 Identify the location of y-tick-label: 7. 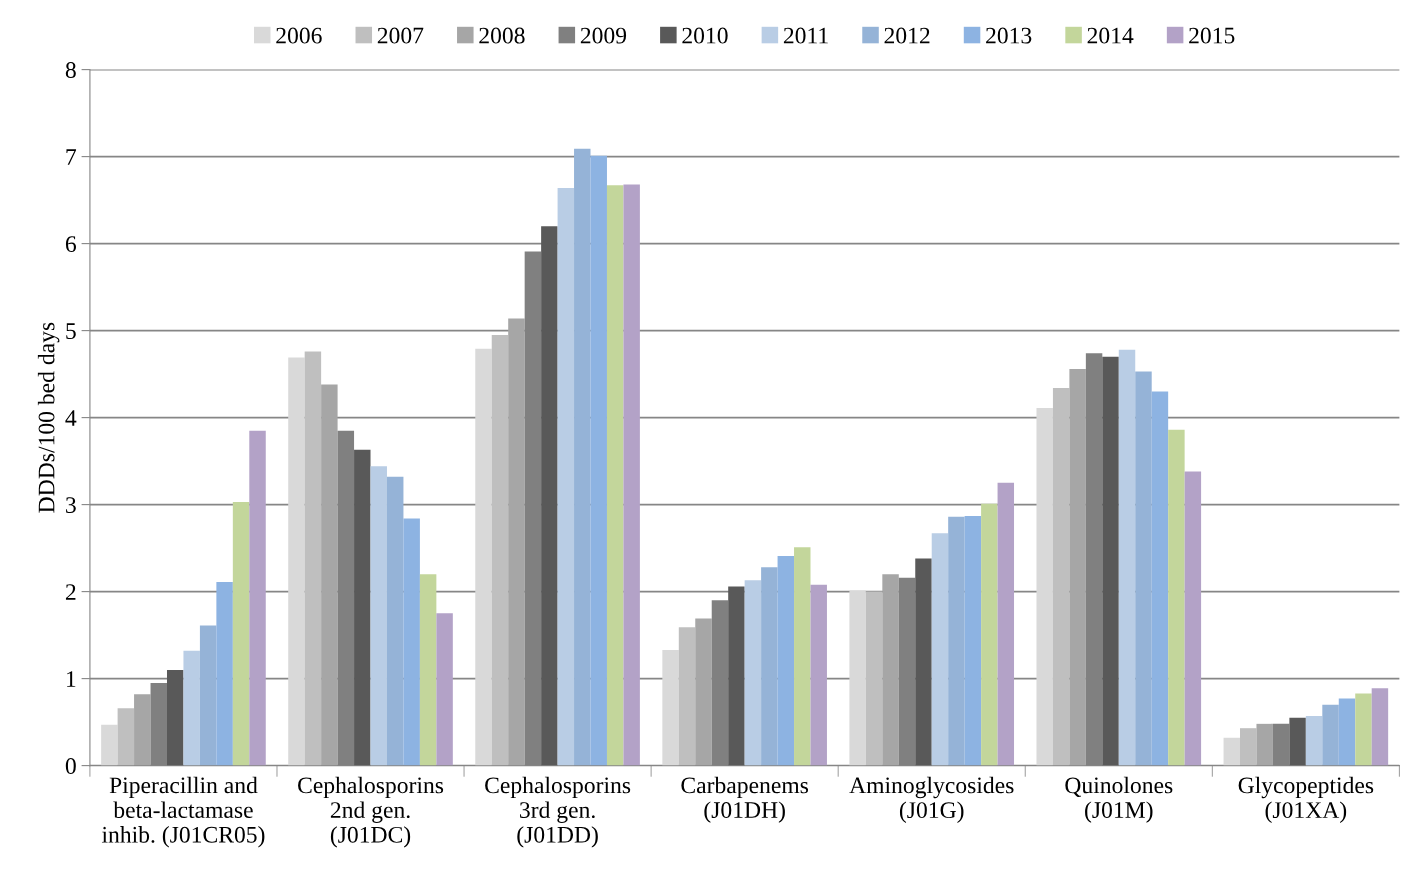
(71, 157).